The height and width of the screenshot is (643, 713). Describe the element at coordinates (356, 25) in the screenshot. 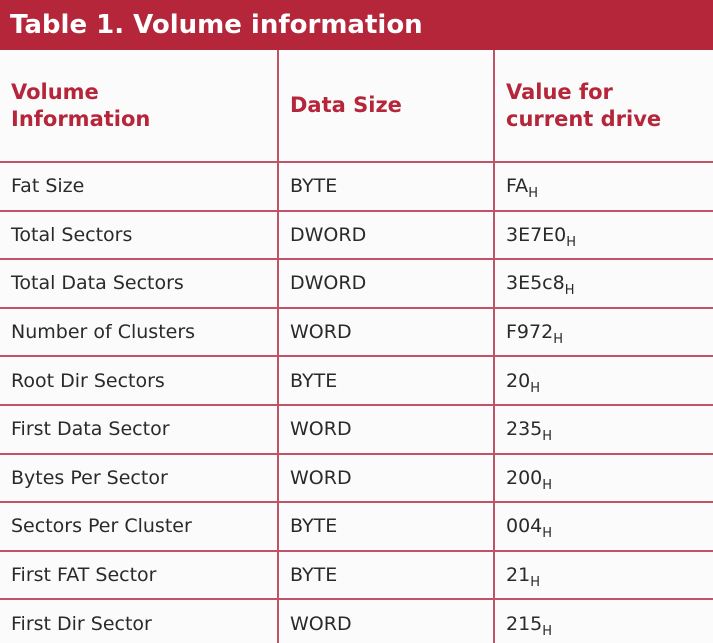

I see `table-title: Table 1. Volume information` at that location.